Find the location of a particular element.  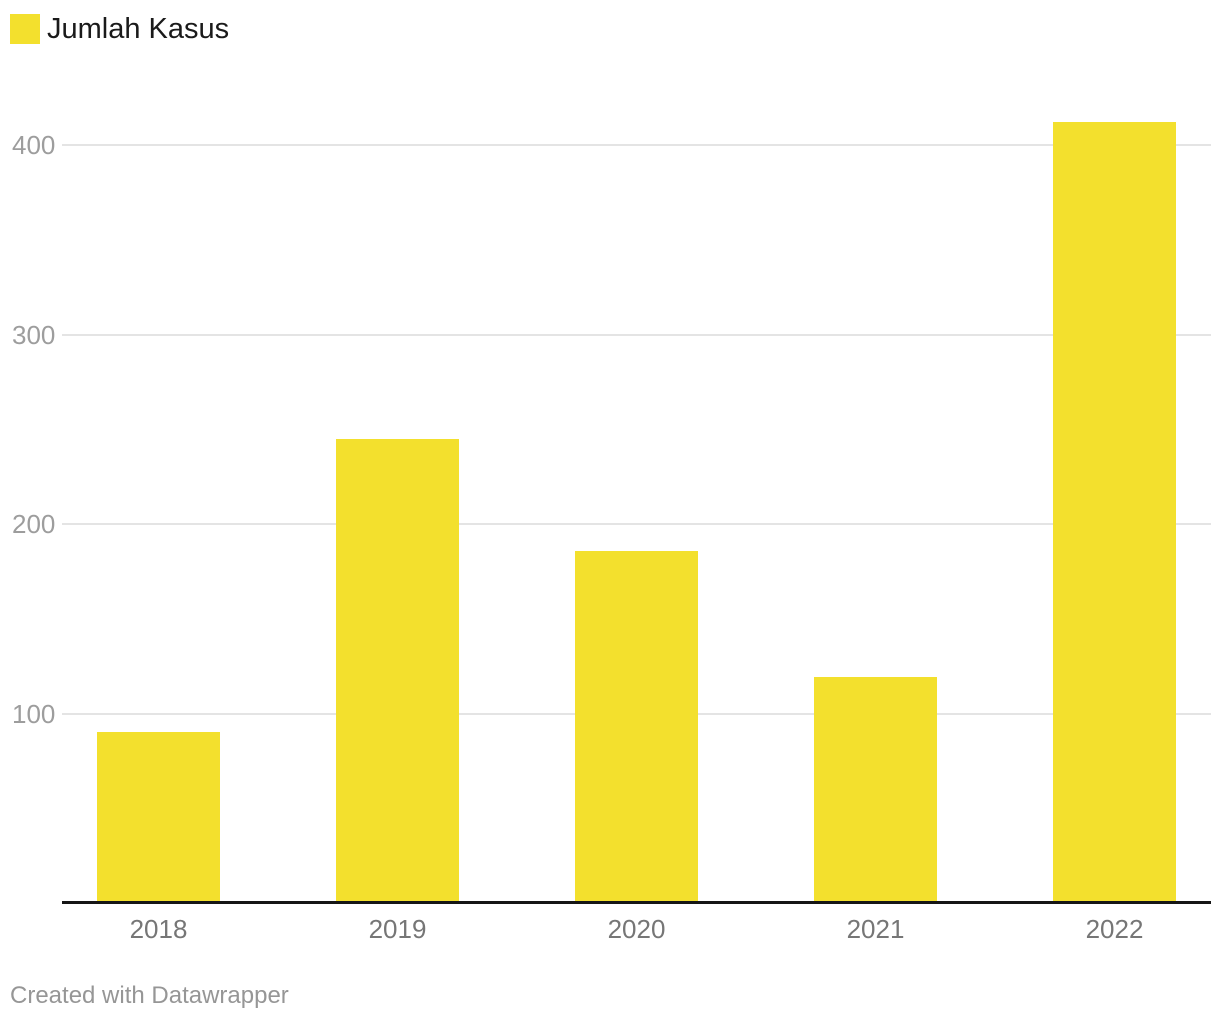

x-axis-baseline is located at coordinates (636, 902).